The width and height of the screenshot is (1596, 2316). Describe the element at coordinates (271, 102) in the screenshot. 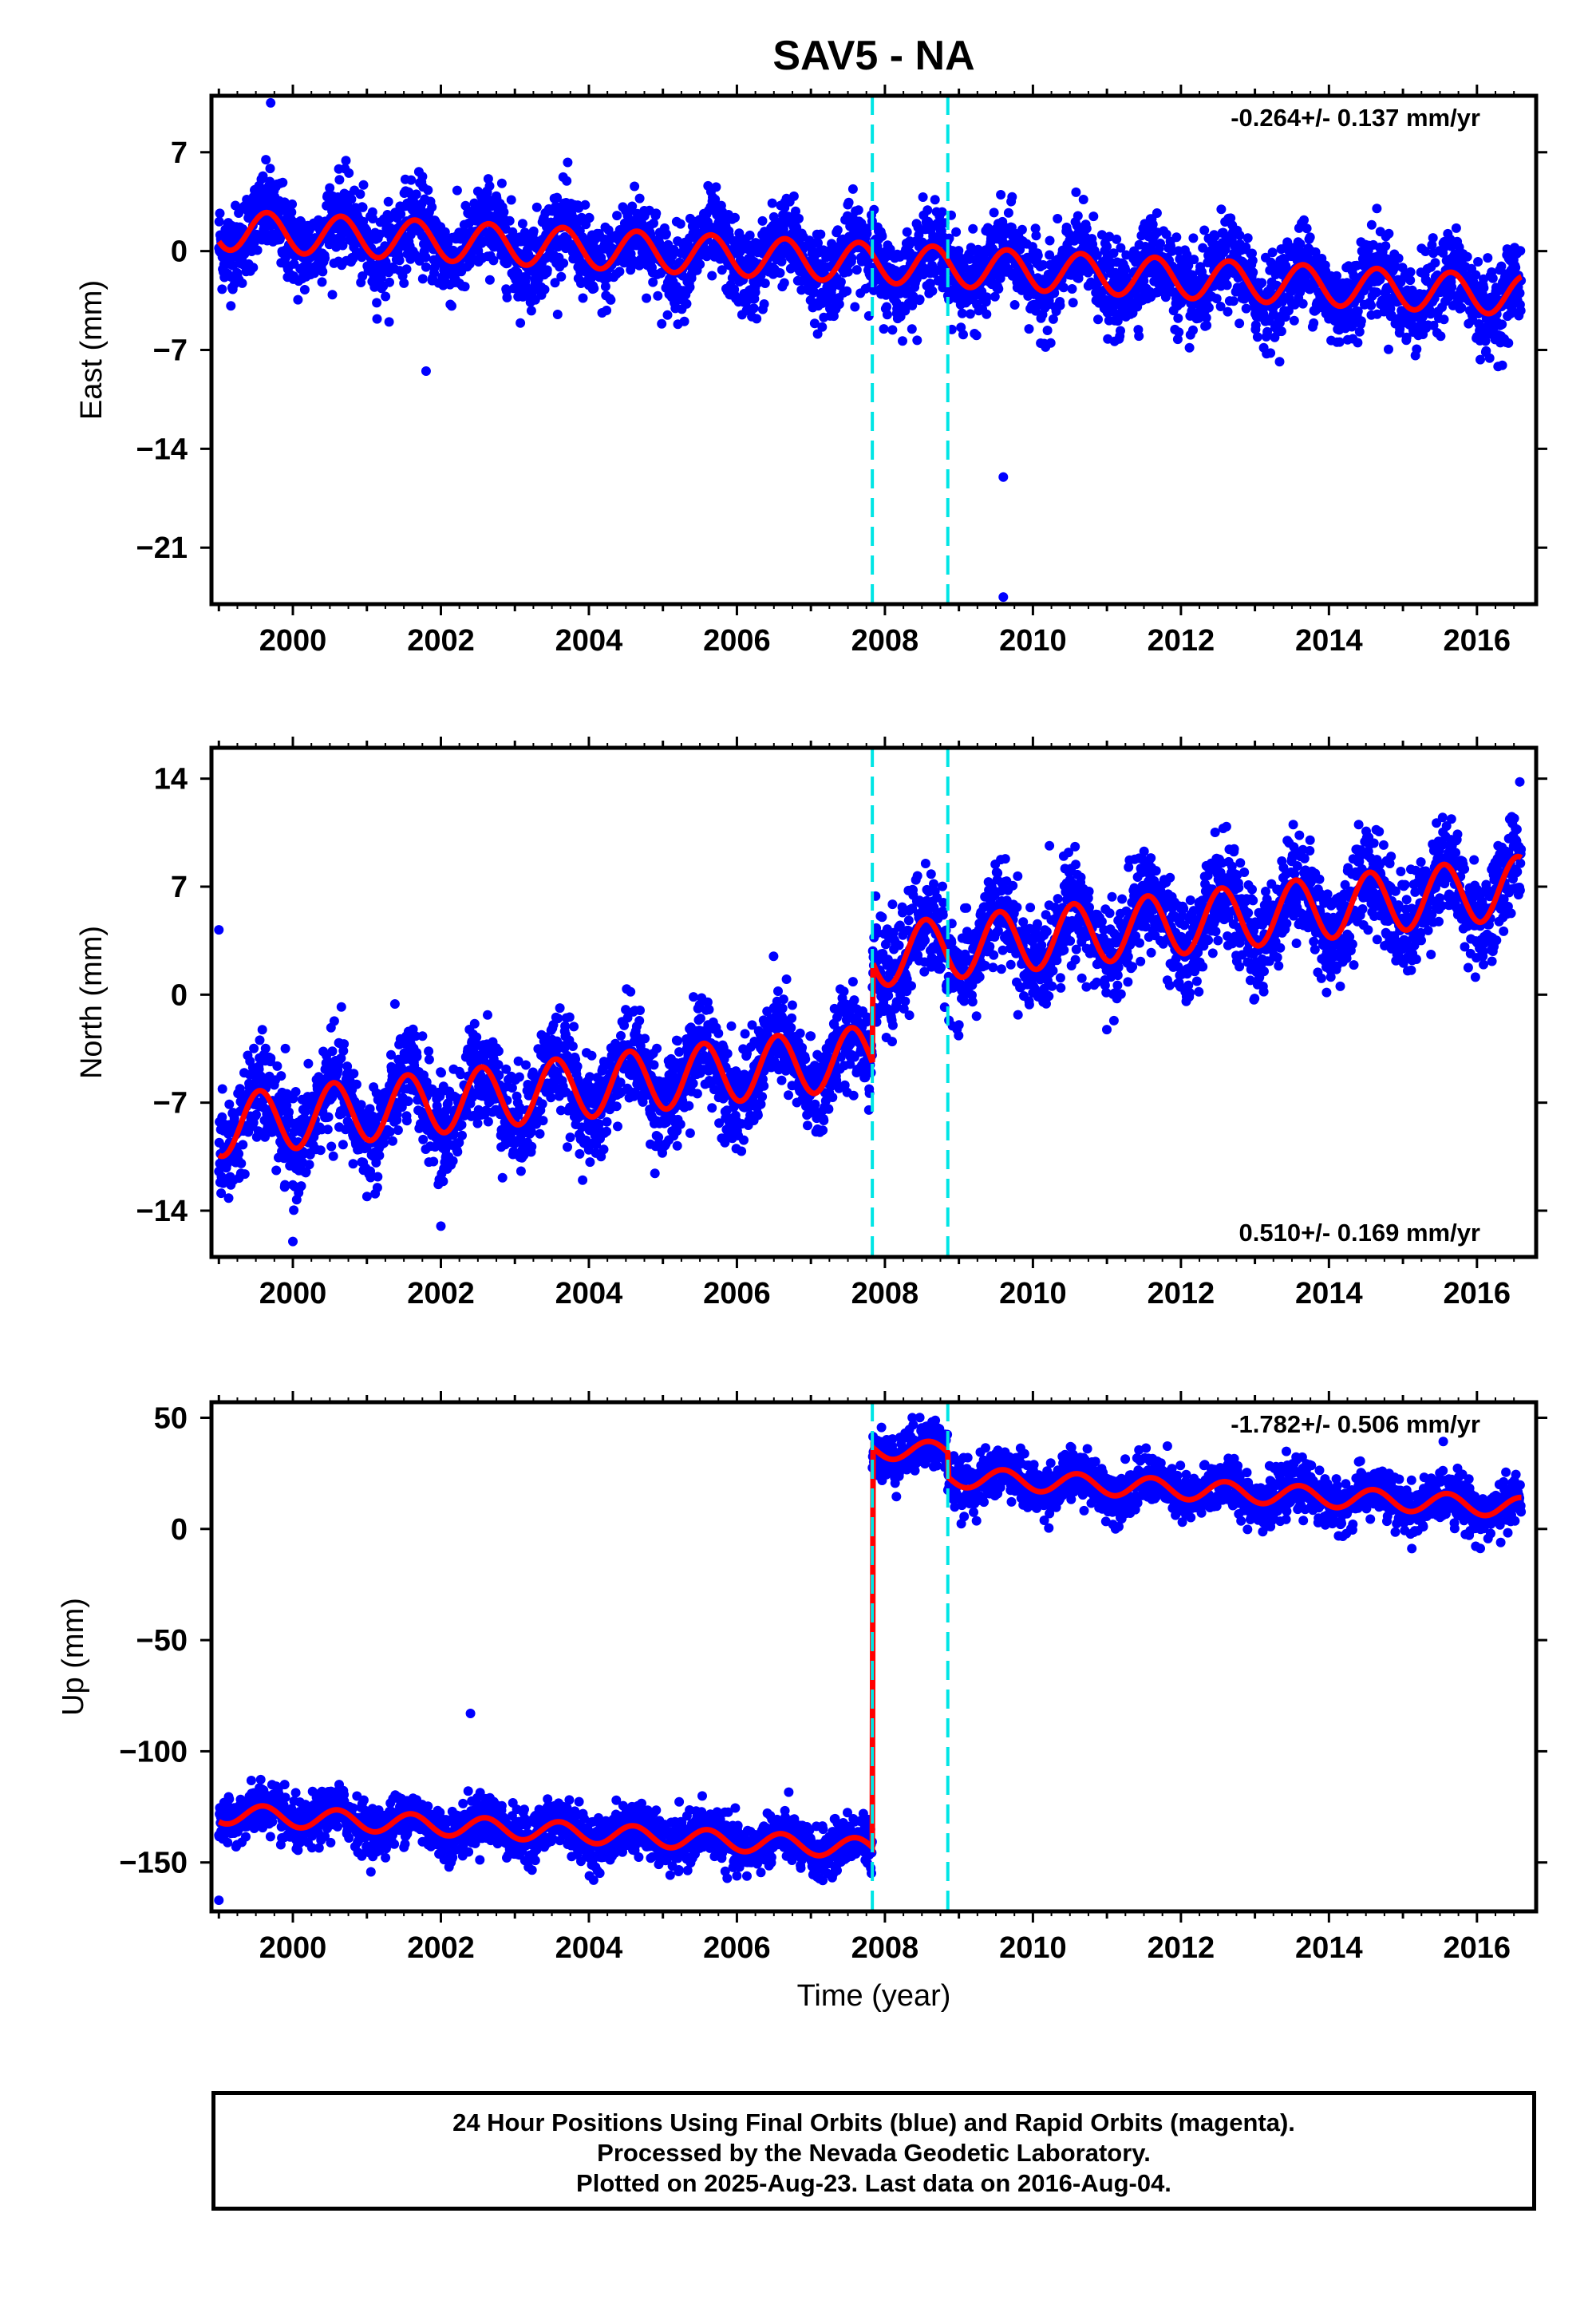

I see `outlier-point` at that location.